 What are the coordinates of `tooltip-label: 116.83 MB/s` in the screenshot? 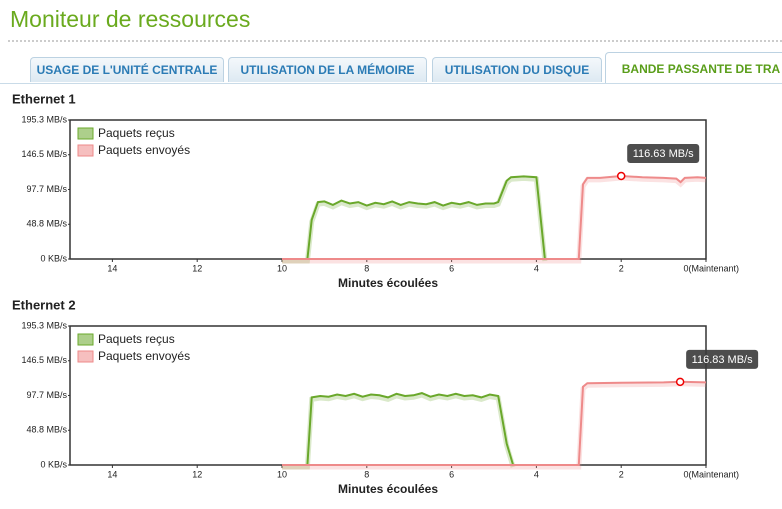 It's located at (722, 360).